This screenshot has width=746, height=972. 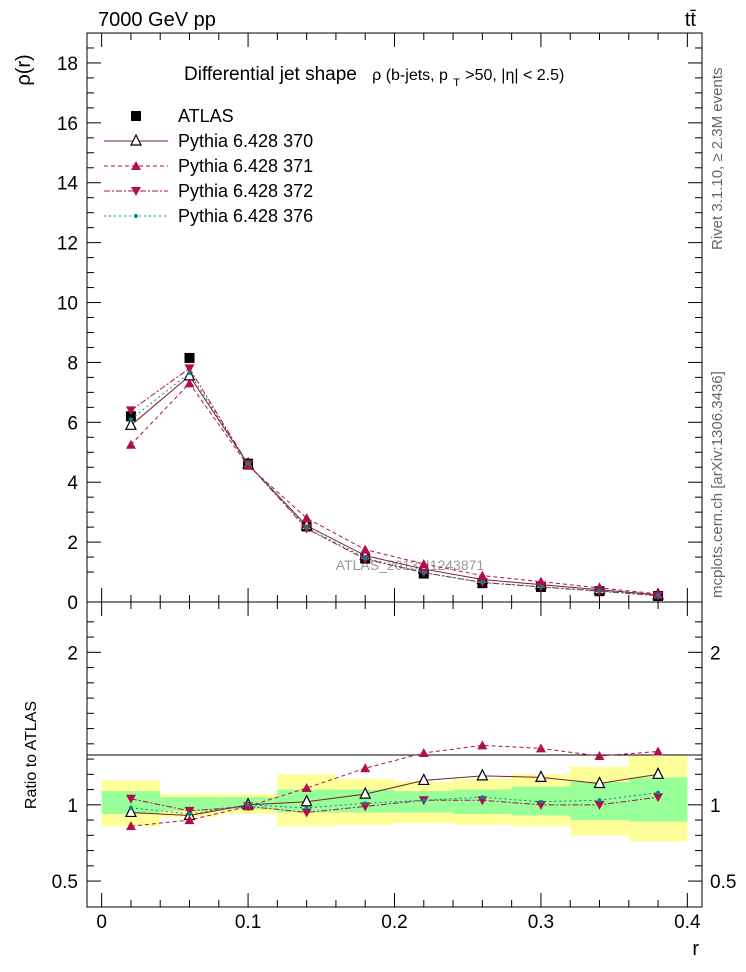 I want to click on legend-item: Pythia 6.428 371, so click(x=208, y=166).